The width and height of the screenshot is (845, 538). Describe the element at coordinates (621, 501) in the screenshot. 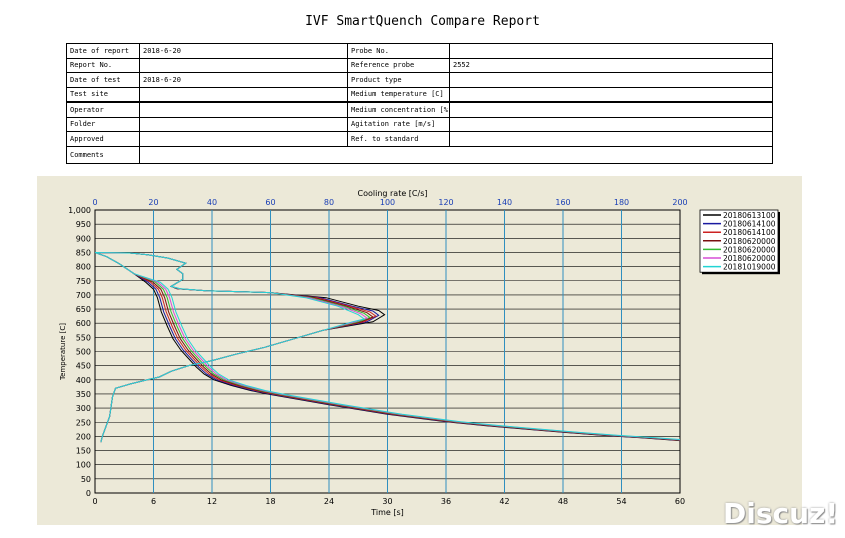

I see `x-tick-label: 54` at that location.